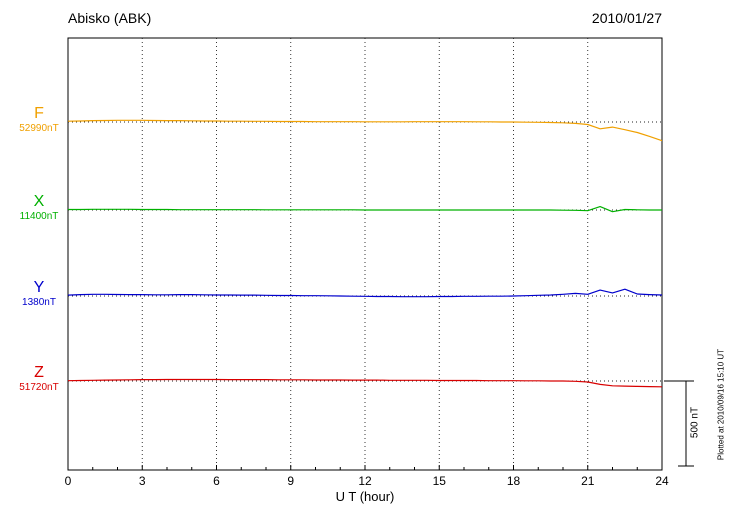 The width and height of the screenshot is (730, 520). I want to click on series-label-X: X 11400nT, so click(39, 208).